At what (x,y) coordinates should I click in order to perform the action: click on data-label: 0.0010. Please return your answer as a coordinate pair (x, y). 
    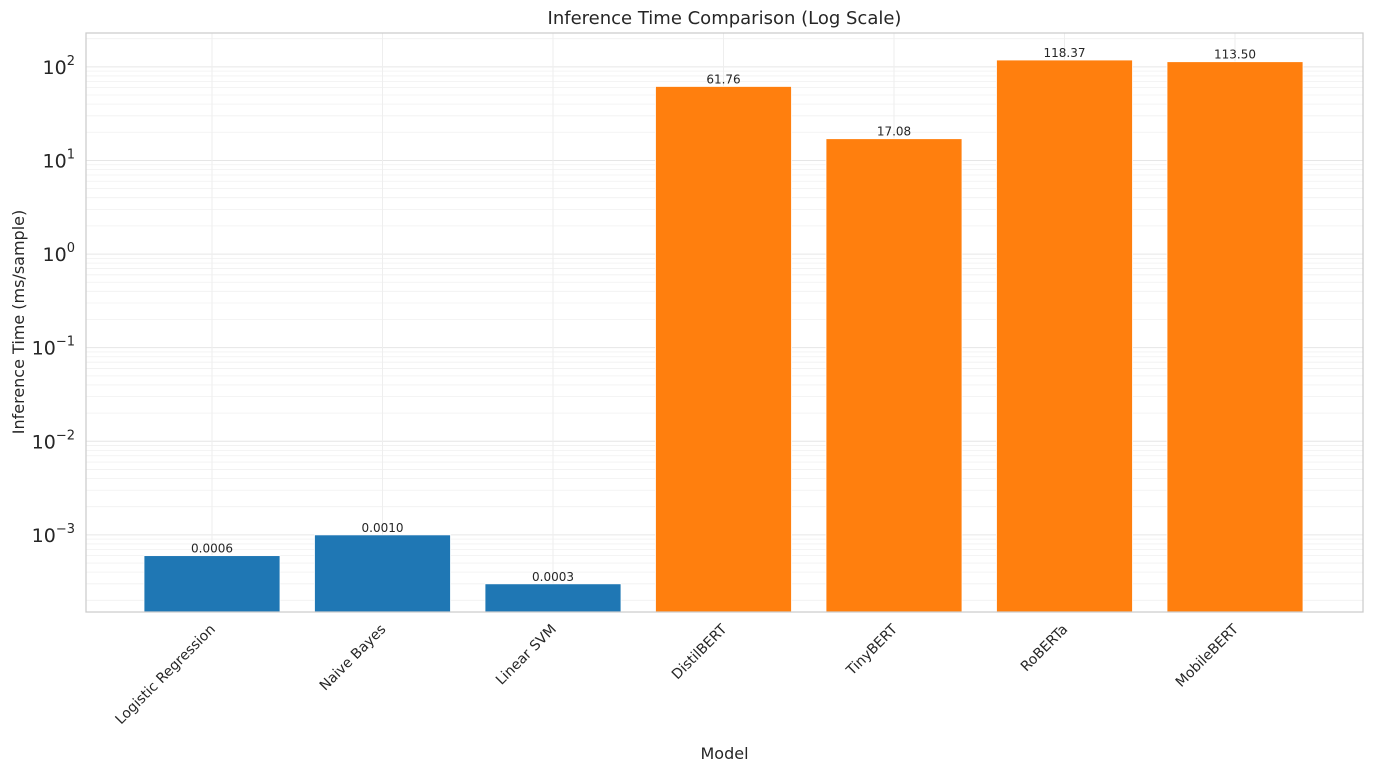
    Looking at the image, I should click on (383, 528).